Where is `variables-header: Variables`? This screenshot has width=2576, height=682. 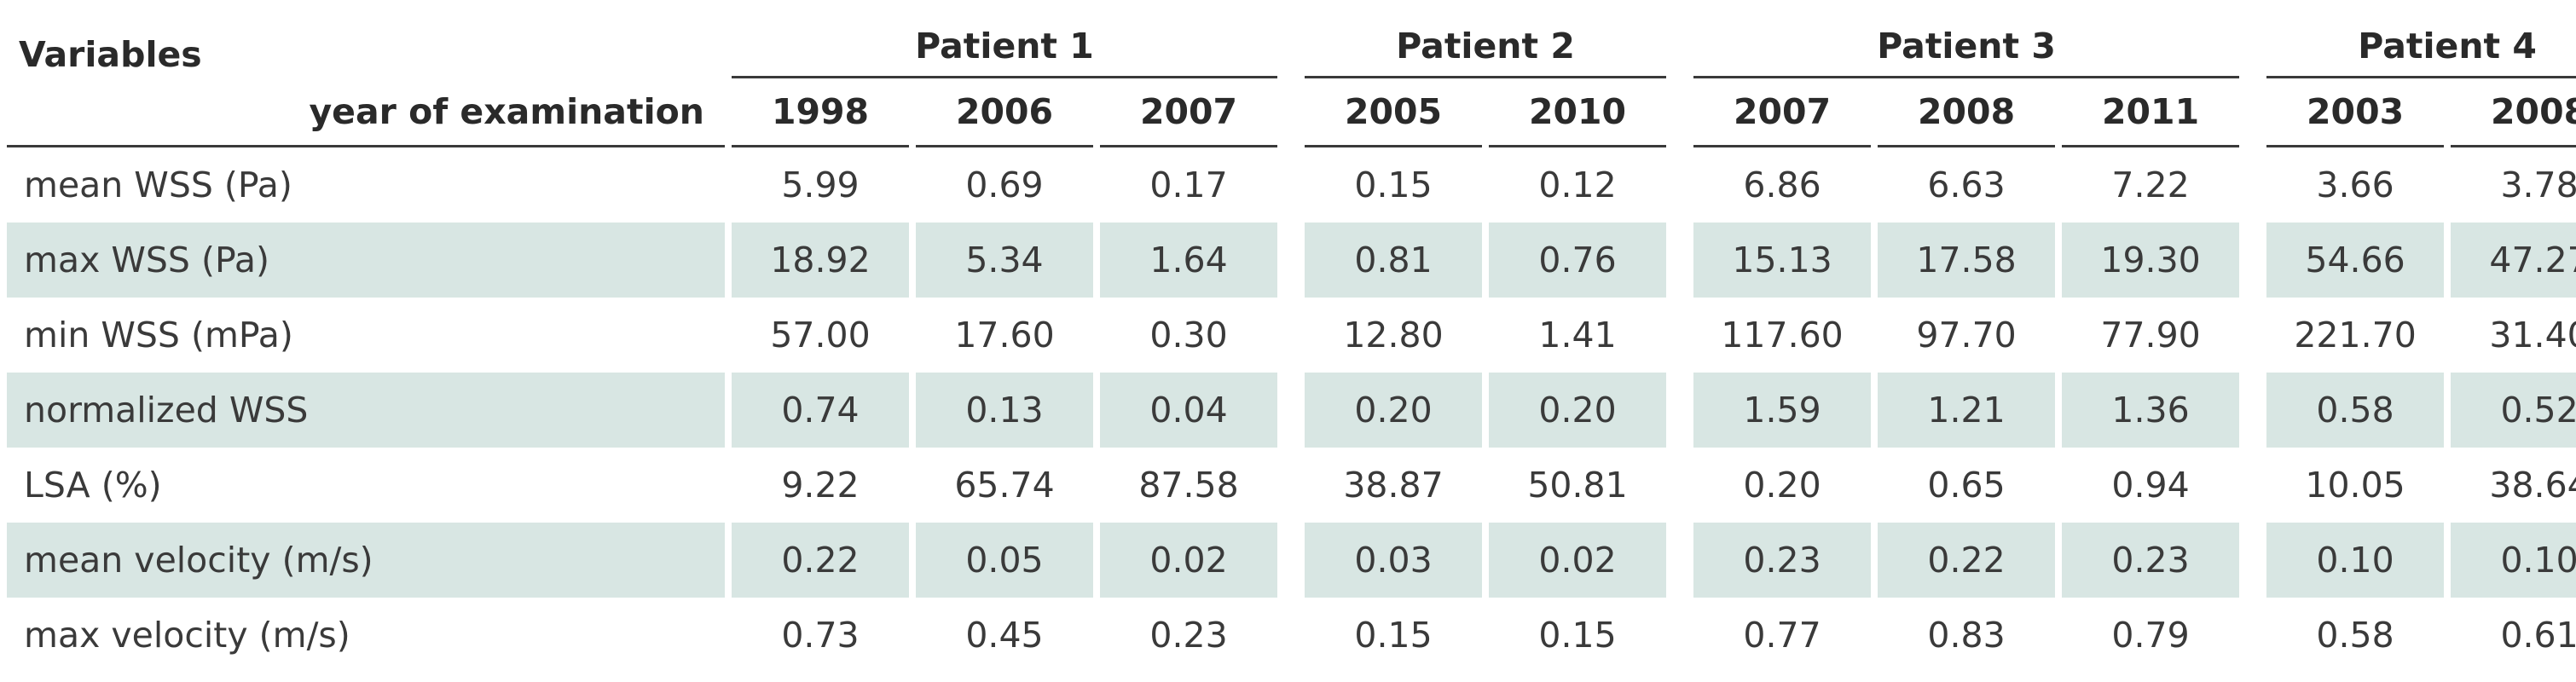 variables-header: Variables is located at coordinates (110, 55).